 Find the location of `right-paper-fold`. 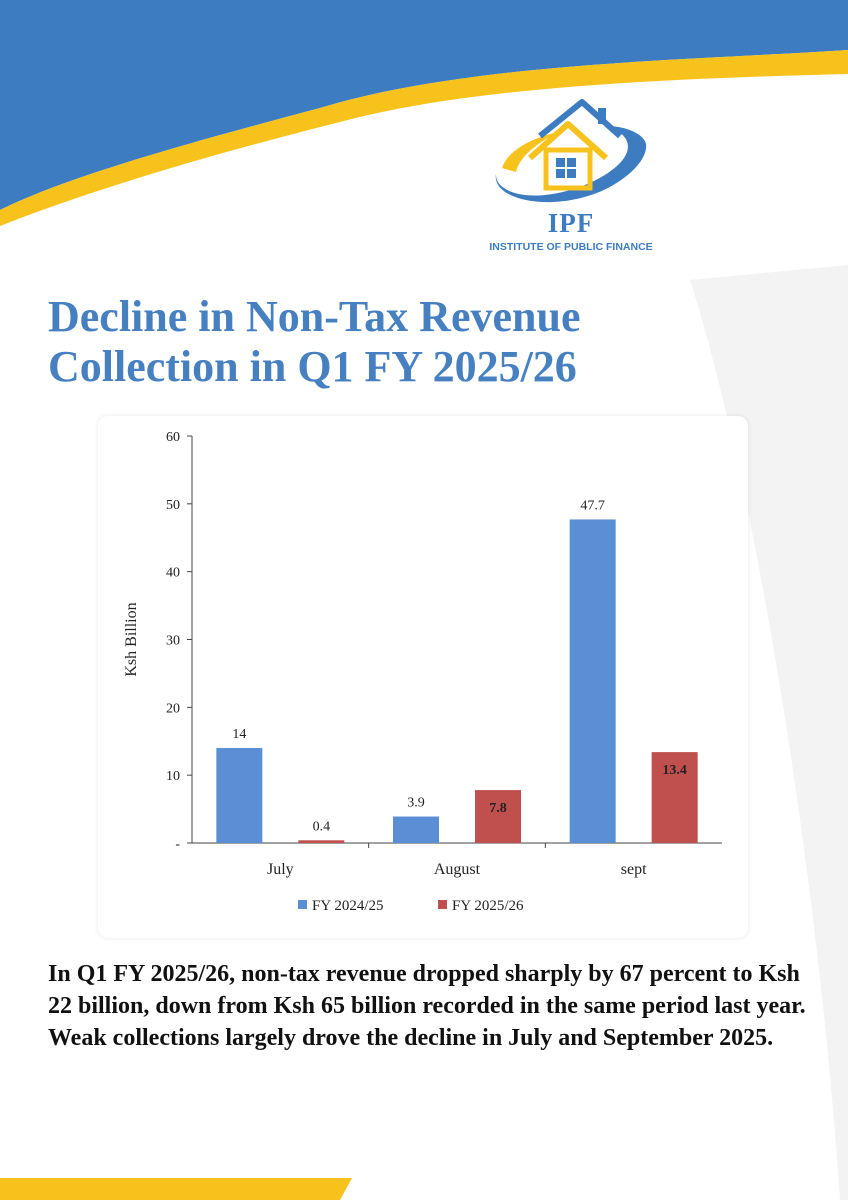

right-paper-fold is located at coordinates (769, 732).